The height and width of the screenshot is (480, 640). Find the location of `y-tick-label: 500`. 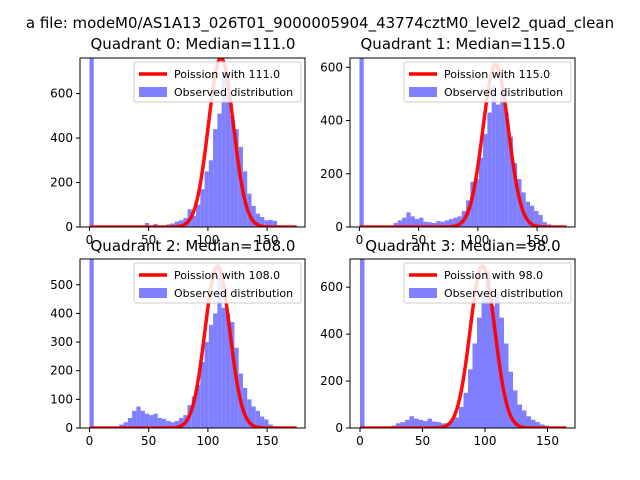

y-tick-label: 500 is located at coordinates (61, 285).